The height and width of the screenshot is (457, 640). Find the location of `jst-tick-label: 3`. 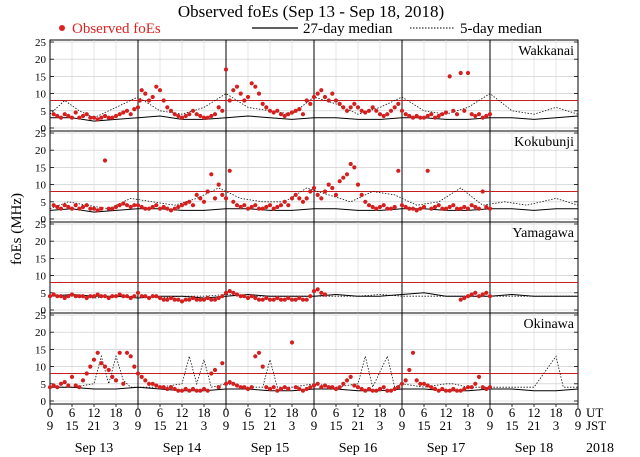

jst-tick-label: 3 is located at coordinates (468, 425).